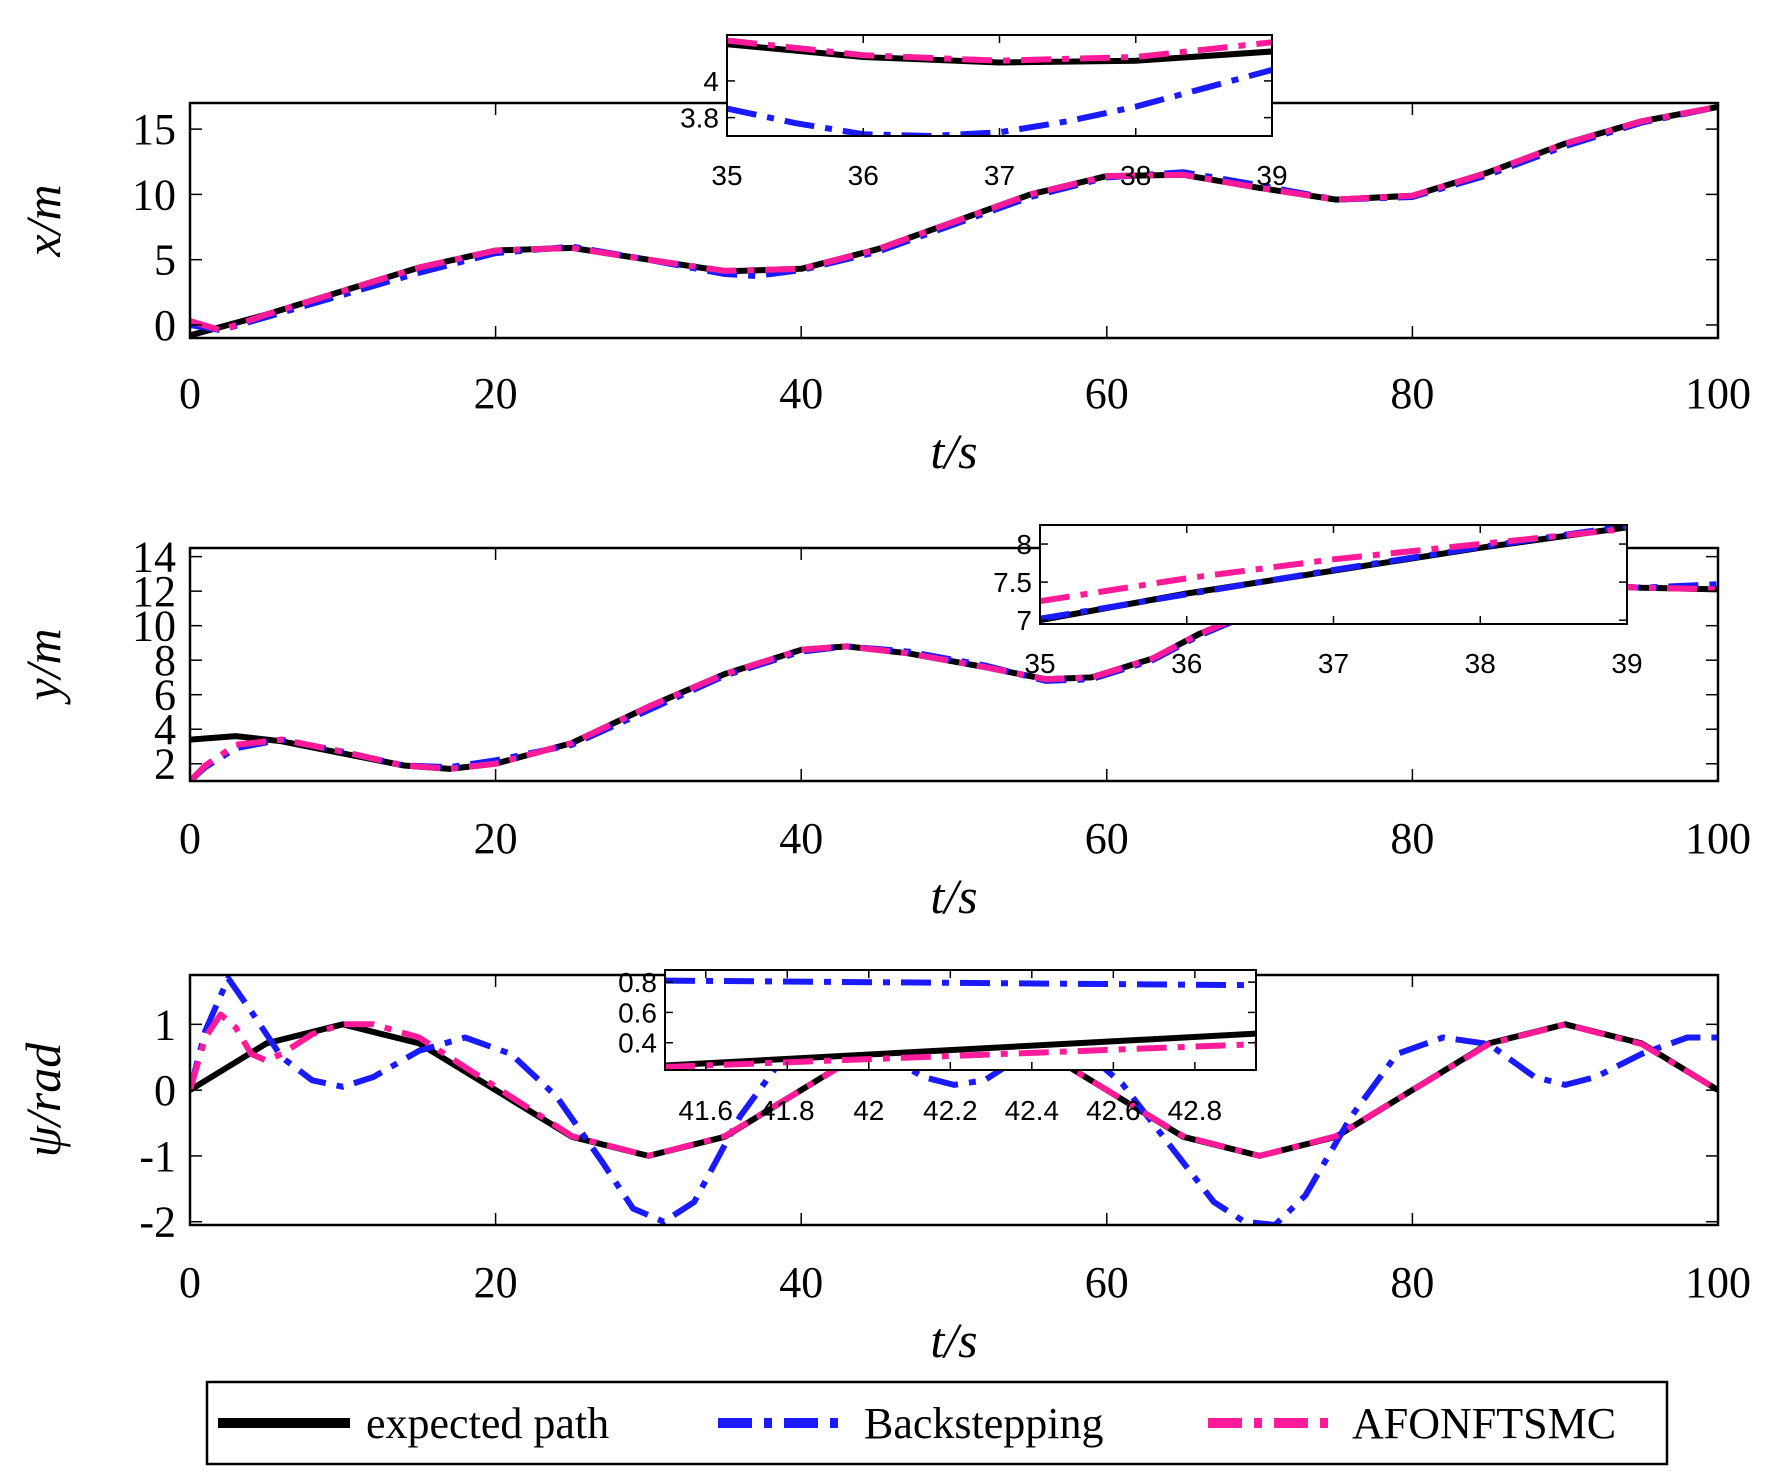  Describe the element at coordinates (801, 1282) in the screenshot. I see `panel-3-xtick-label: 40` at that location.